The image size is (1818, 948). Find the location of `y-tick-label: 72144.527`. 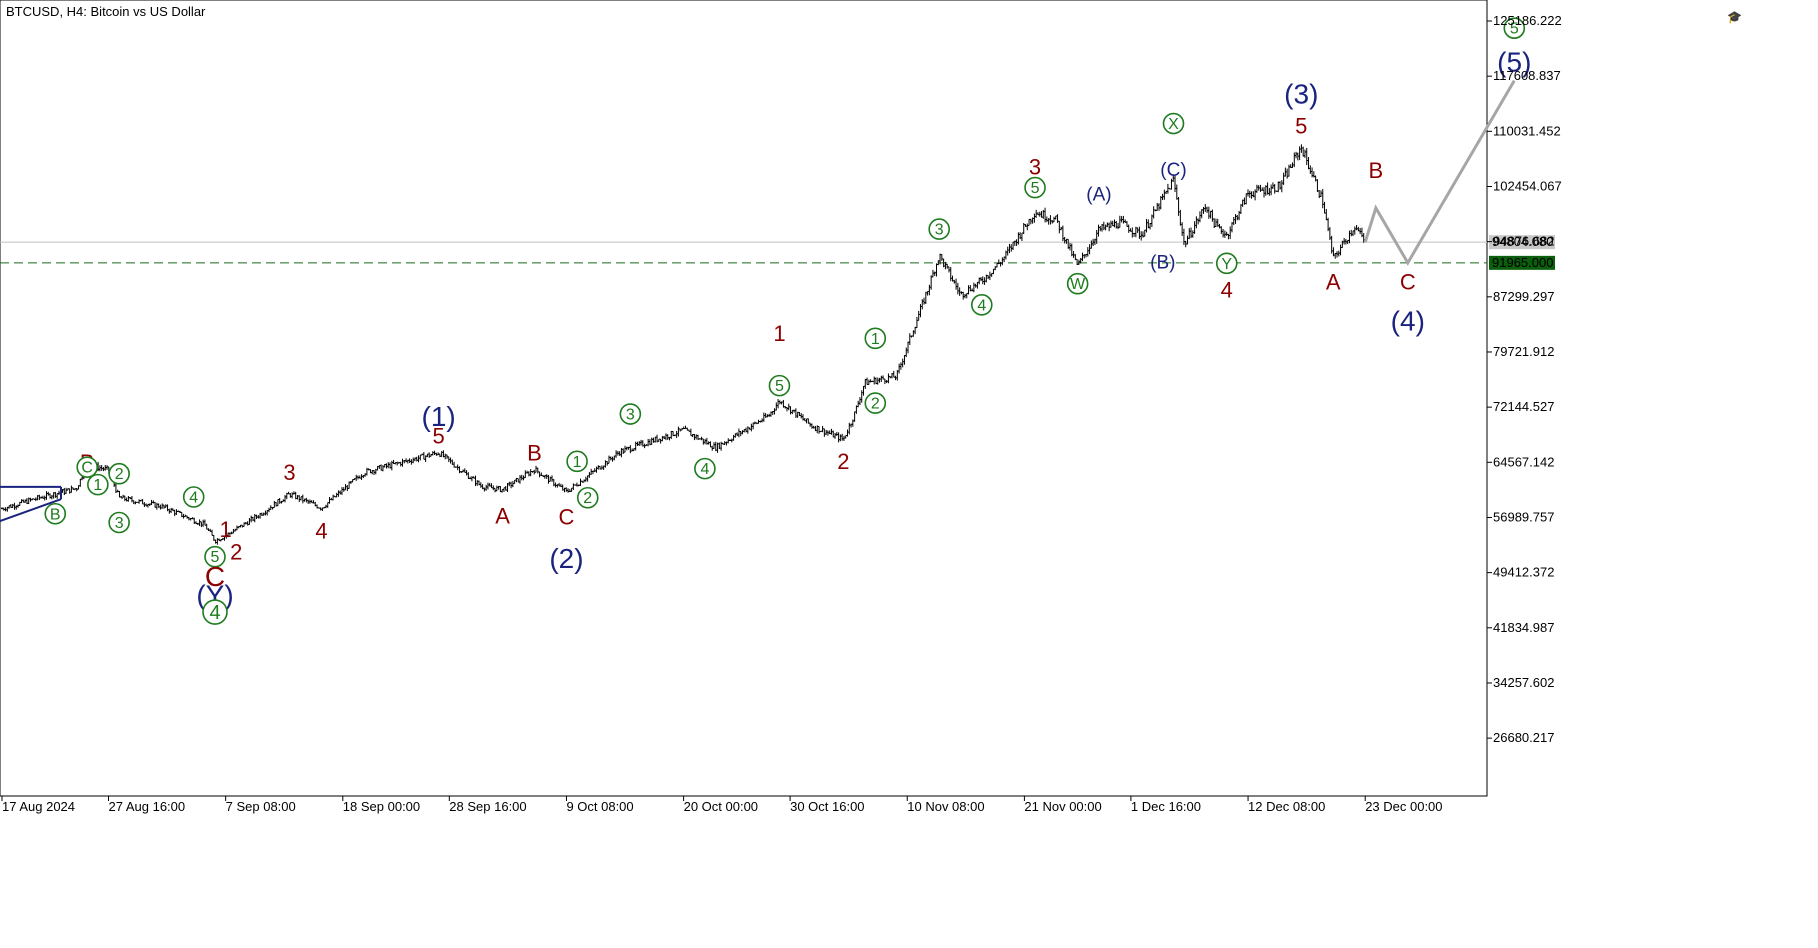

y-tick-label: 72144.527 is located at coordinates (1523, 406).